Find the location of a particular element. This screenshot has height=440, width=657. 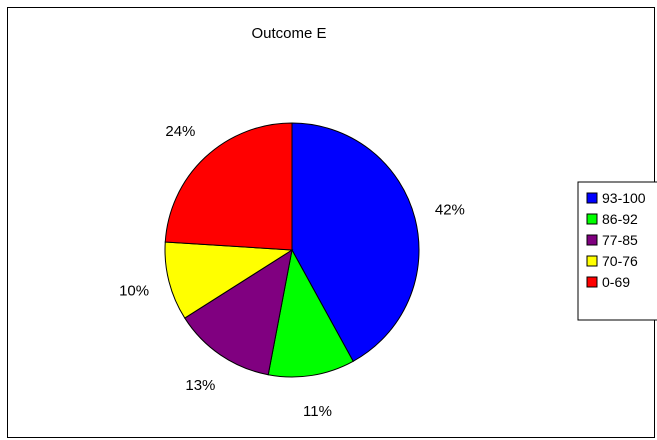

data-label-93-100: 42% is located at coordinates (450, 210).